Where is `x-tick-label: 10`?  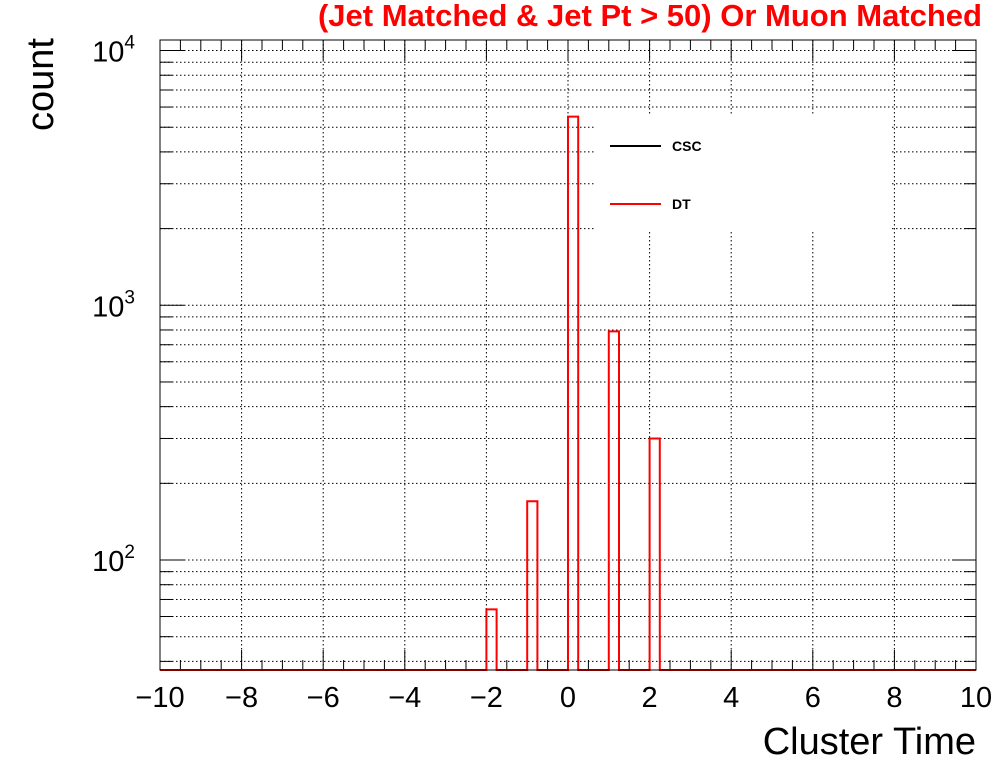 x-tick-label: 10 is located at coordinates (976, 698).